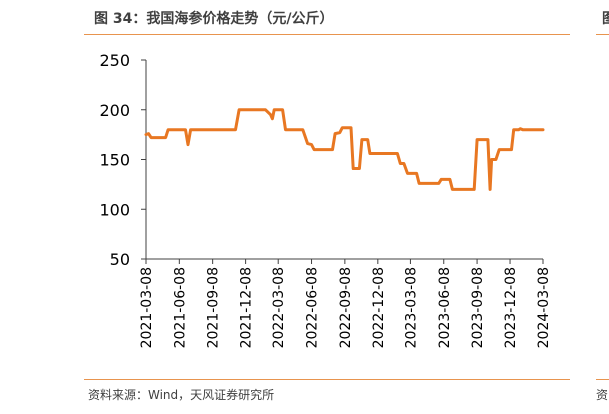 The image size is (609, 414). Describe the element at coordinates (120, 259) in the screenshot. I see `y-tick-label: 50` at that location.